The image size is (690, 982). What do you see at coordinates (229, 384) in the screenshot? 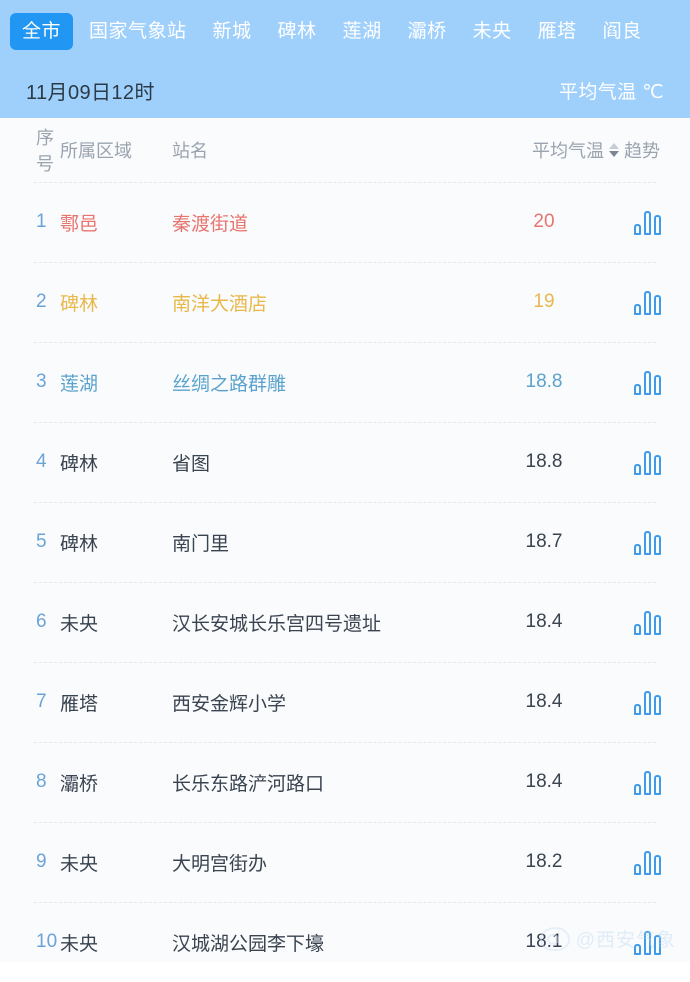
I see `row-station: 丝绸之路群雕` at bounding box center [229, 384].